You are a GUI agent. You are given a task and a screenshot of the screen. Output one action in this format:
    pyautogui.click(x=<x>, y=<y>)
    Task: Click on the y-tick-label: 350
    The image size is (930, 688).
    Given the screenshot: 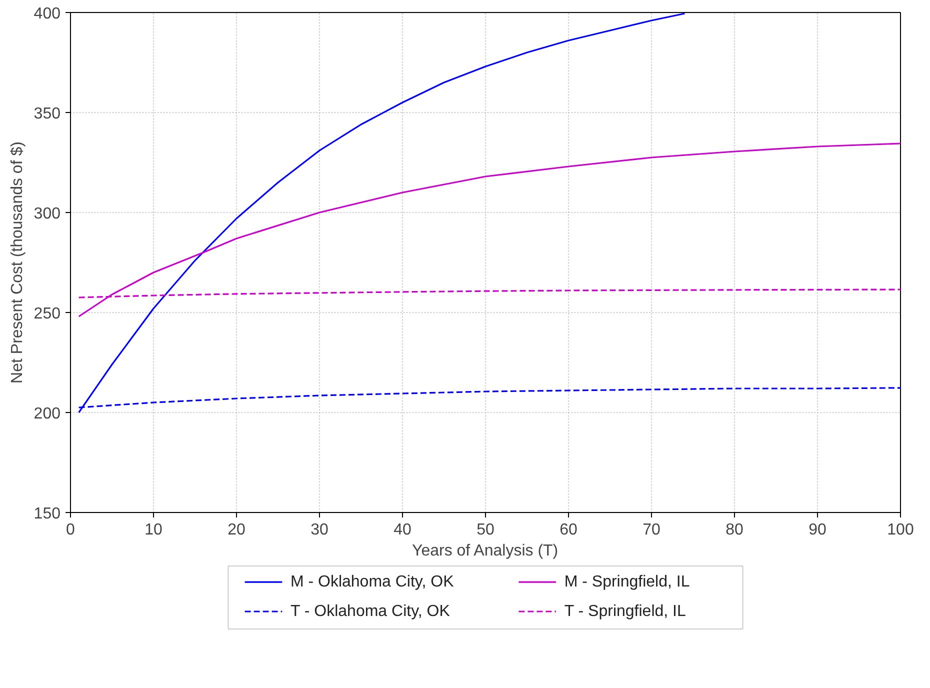 What is the action you would take?
    pyautogui.click(x=47, y=114)
    